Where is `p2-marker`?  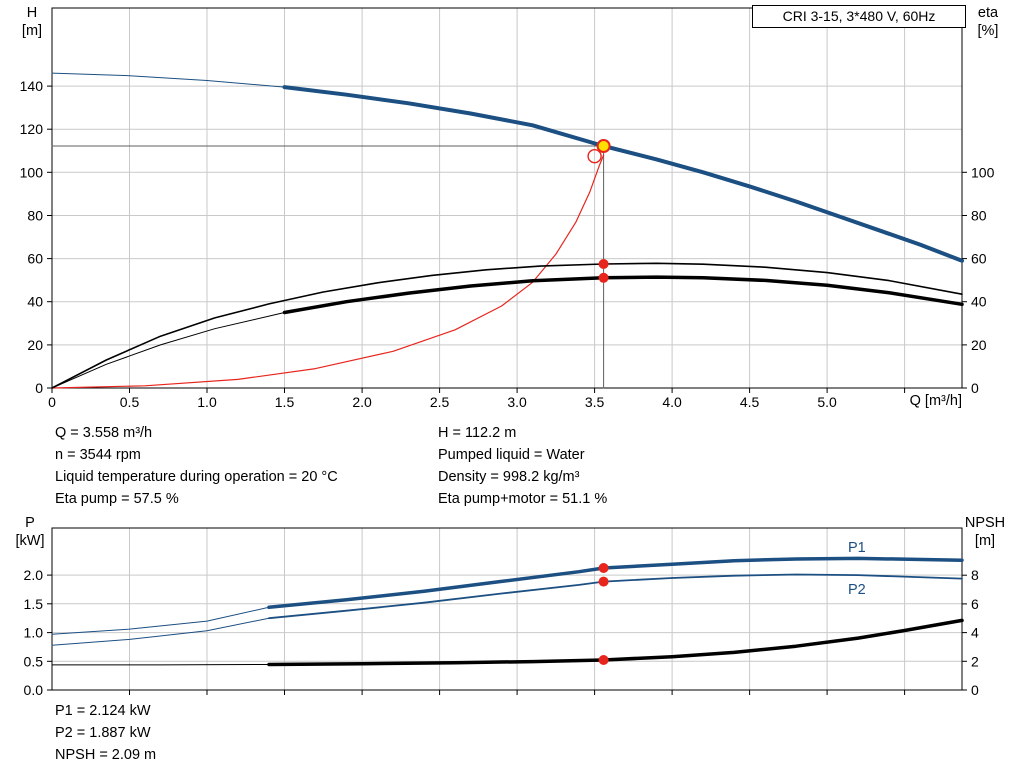
p2-marker is located at coordinates (603, 581).